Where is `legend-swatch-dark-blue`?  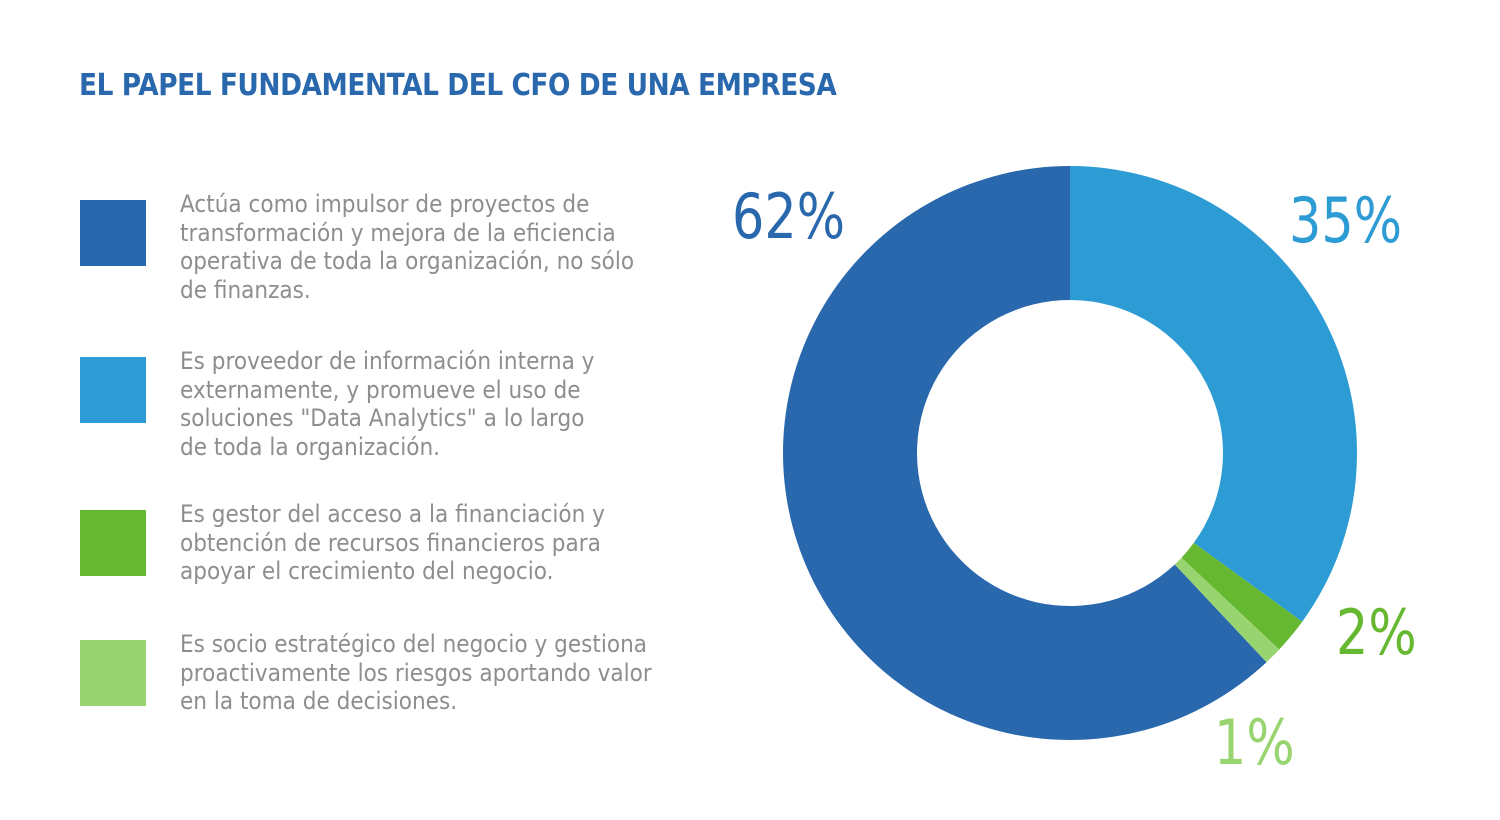
legend-swatch-dark-blue is located at coordinates (113, 233).